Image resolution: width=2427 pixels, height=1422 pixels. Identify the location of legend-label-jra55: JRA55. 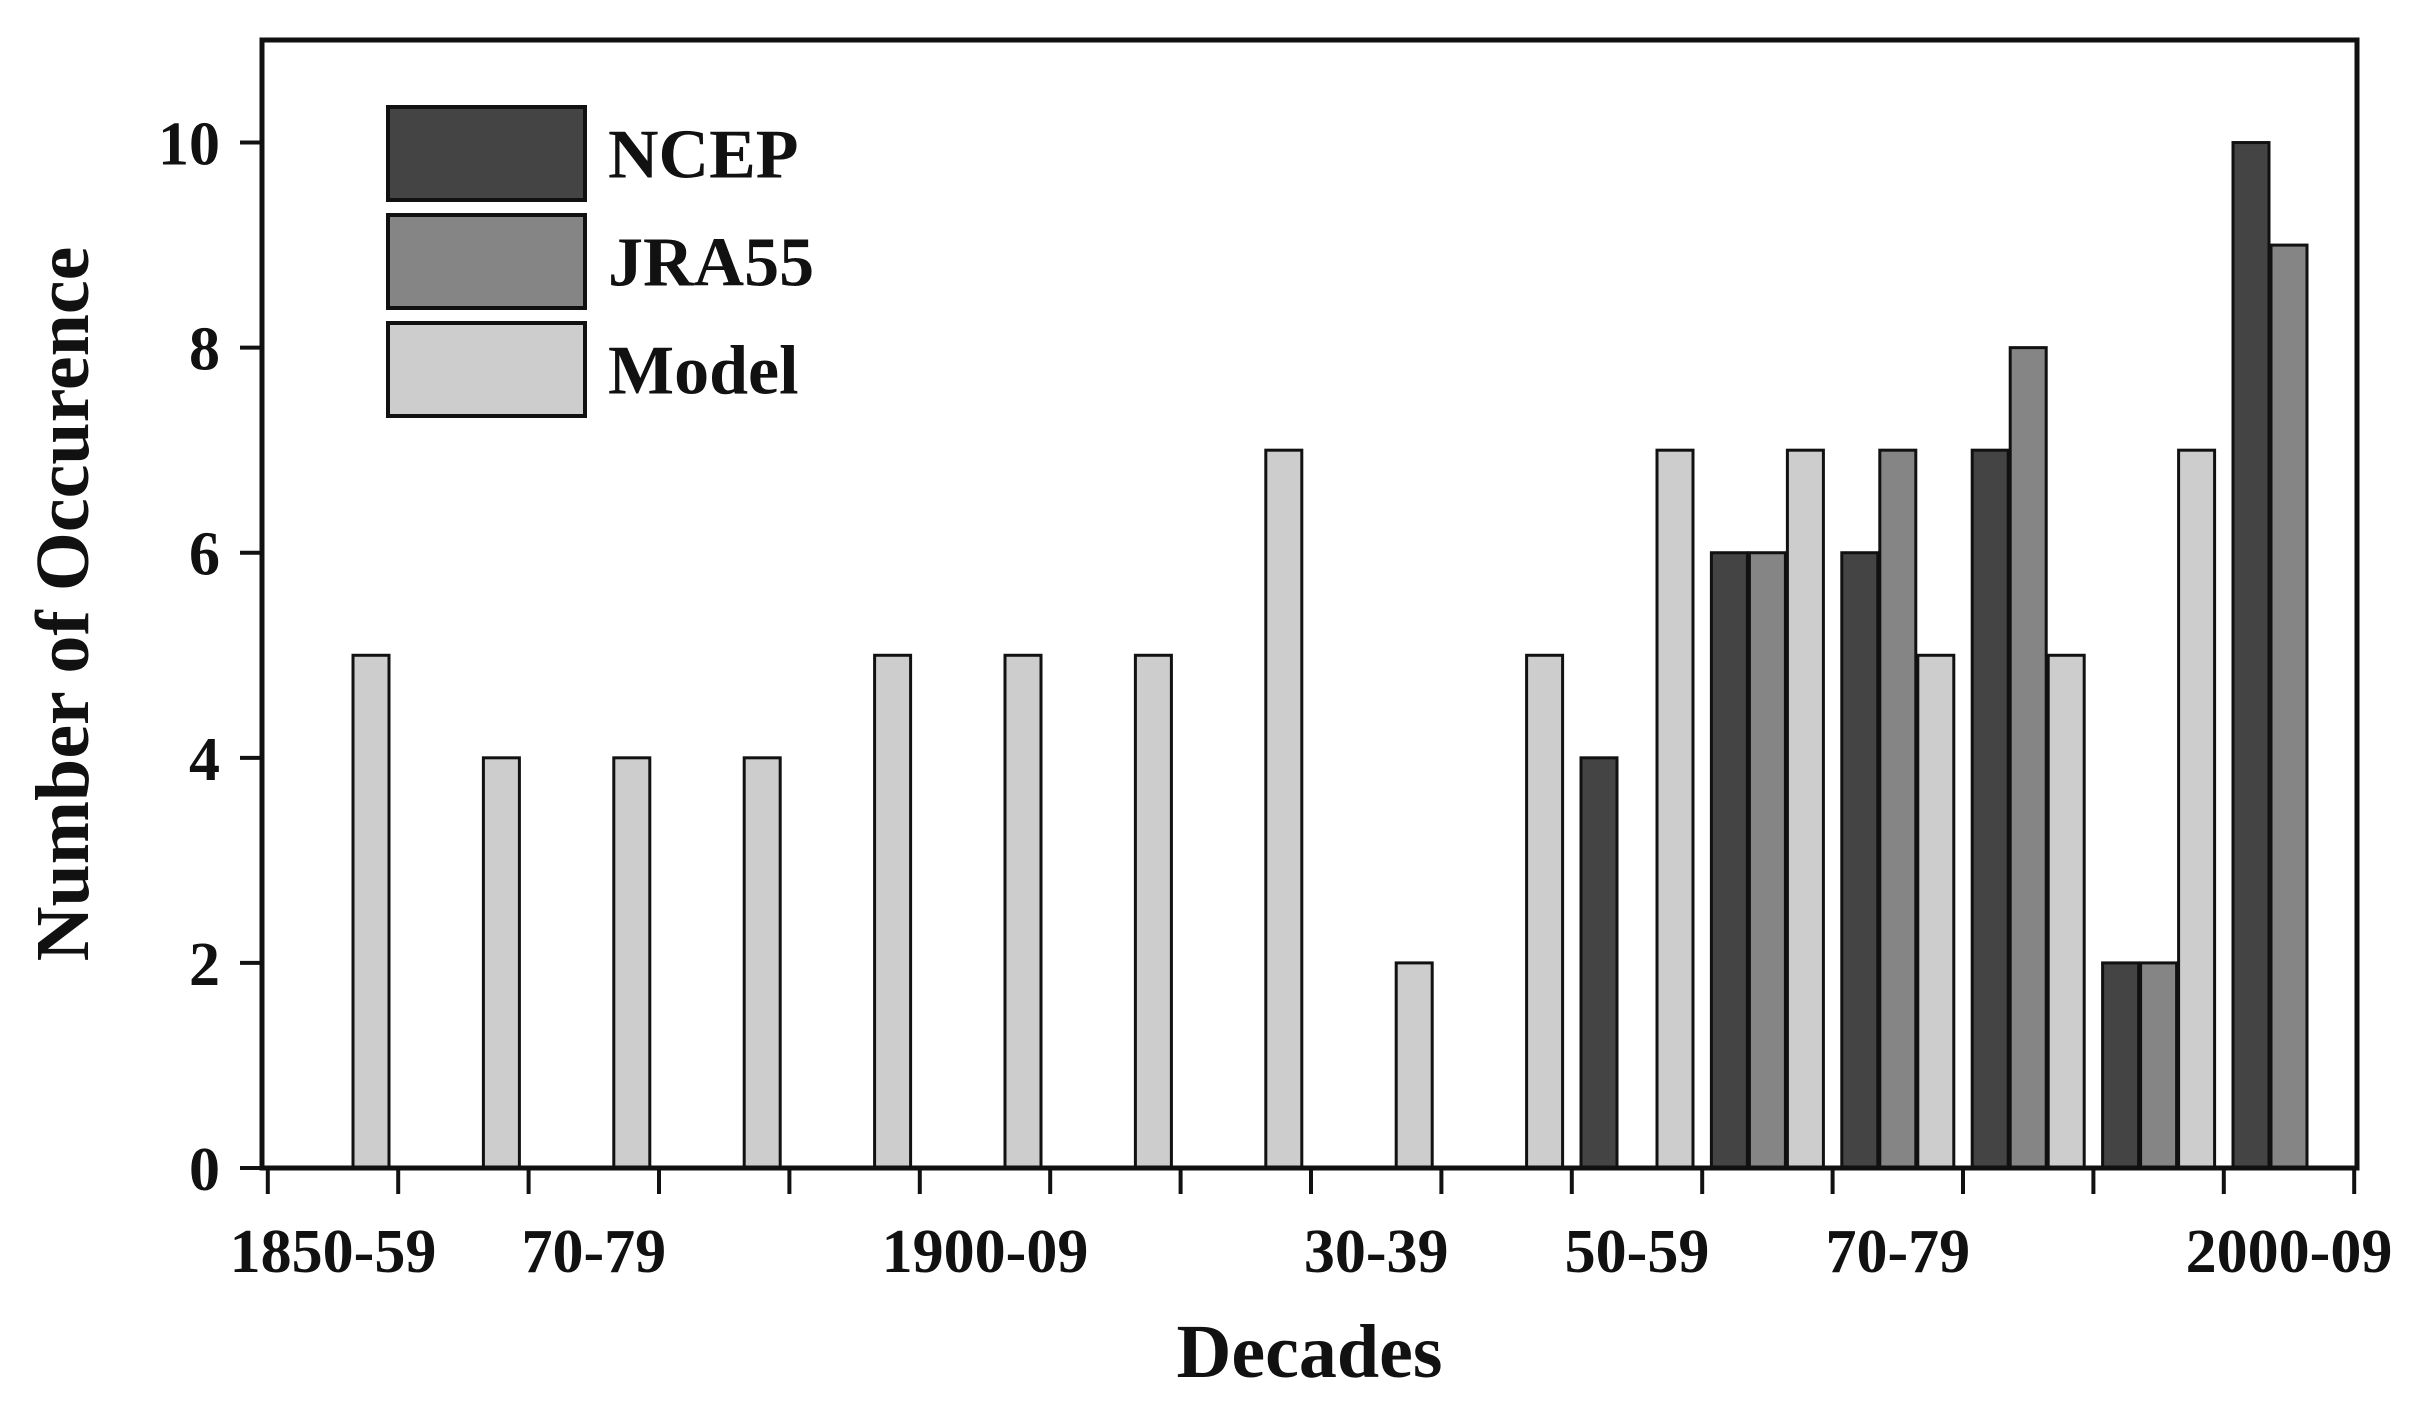
(711, 263).